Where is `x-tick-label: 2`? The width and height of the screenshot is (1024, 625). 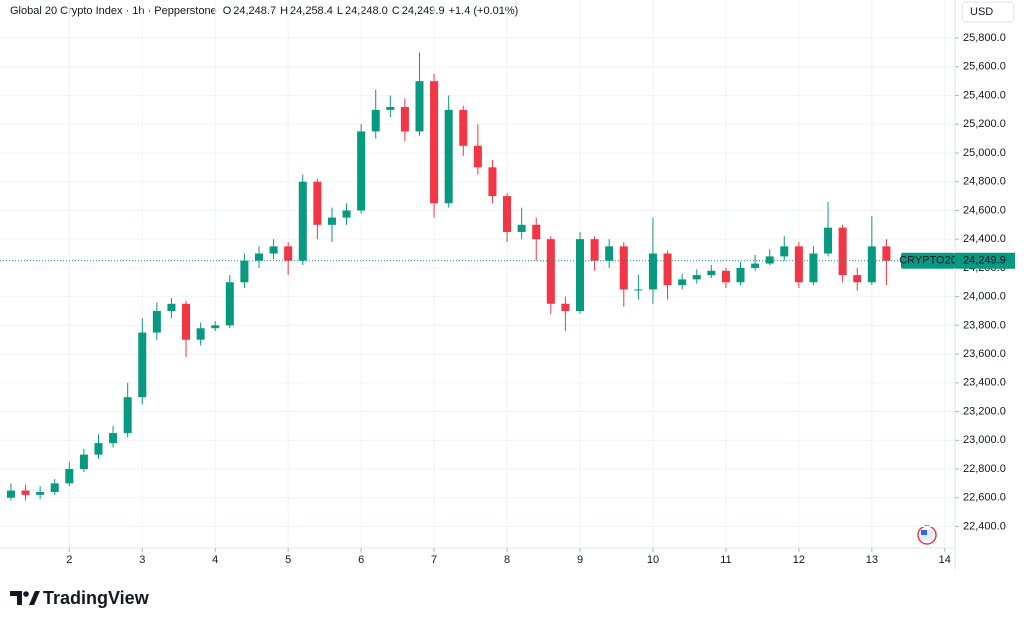 x-tick-label: 2 is located at coordinates (69, 560).